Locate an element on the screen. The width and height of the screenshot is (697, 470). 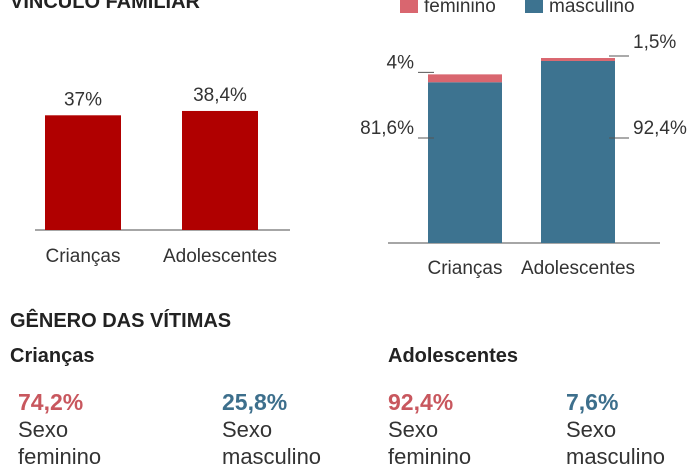
stat: 25,8% Sexo masculino is located at coordinates (287, 429).